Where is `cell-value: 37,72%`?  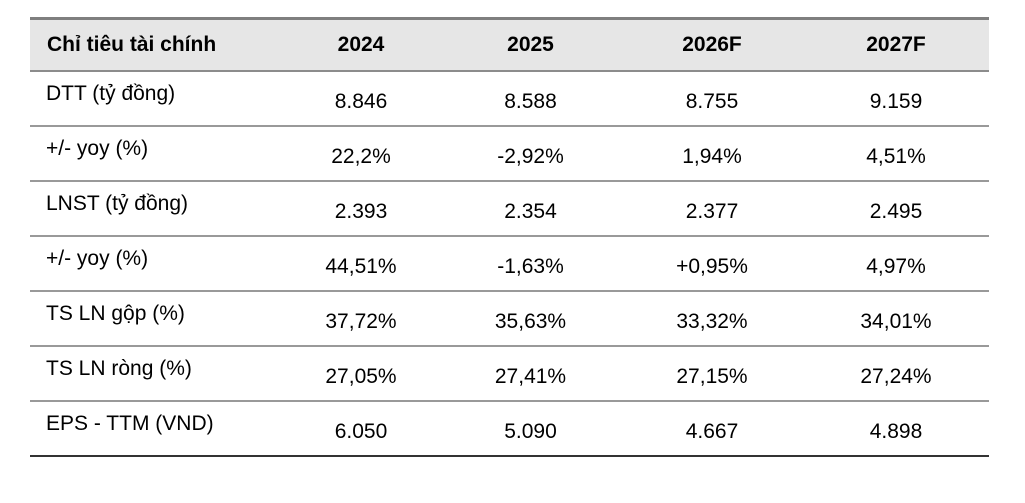
cell-value: 37,72% is located at coordinates (361, 321).